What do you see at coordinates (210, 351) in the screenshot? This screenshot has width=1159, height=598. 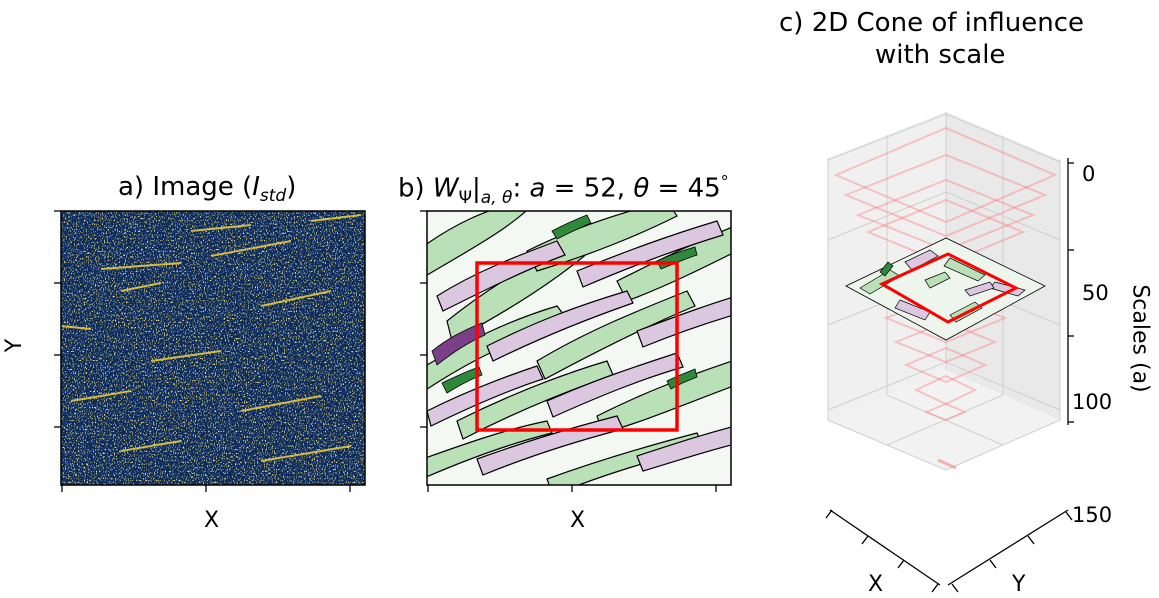 I see `panel-a-image` at bounding box center [210, 351].